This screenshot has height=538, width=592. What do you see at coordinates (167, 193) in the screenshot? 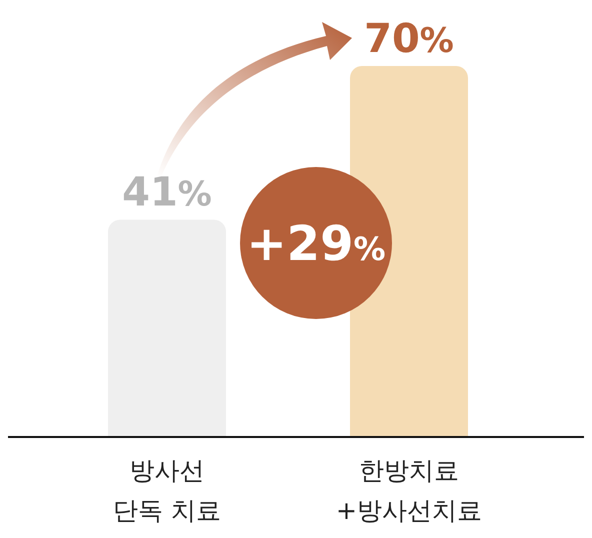
I see `data-label: 41%` at bounding box center [167, 193].